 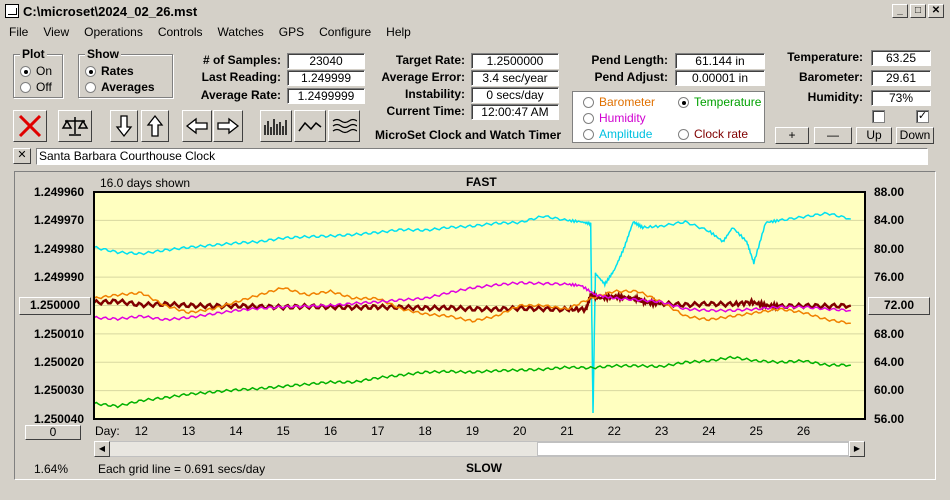 I want to click on close-clock-button: ✕, so click(x=22, y=156).